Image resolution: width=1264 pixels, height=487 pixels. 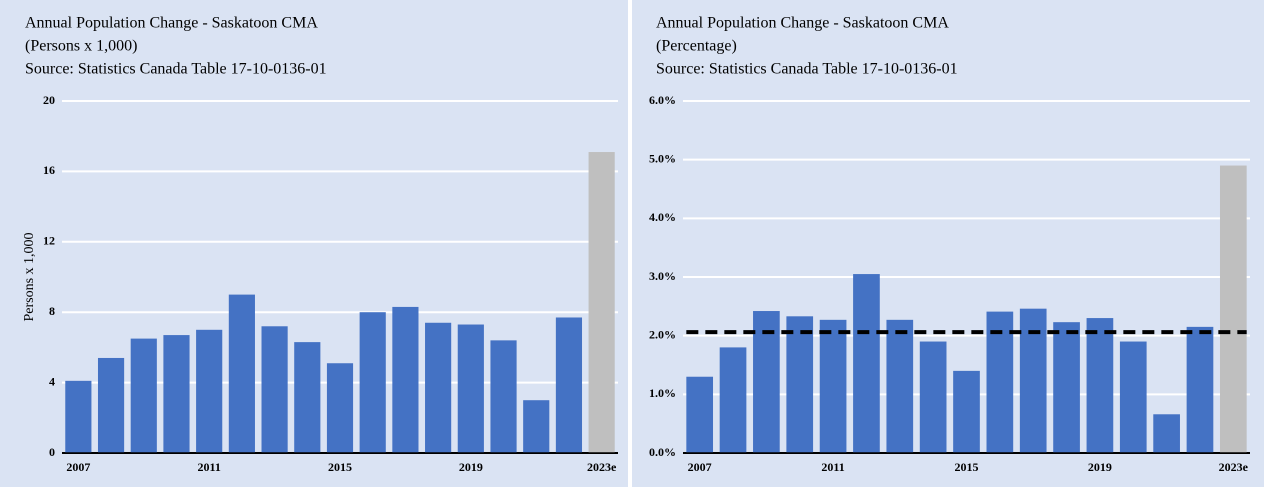 I want to click on y-tick-label: 4, so click(x=52, y=381).